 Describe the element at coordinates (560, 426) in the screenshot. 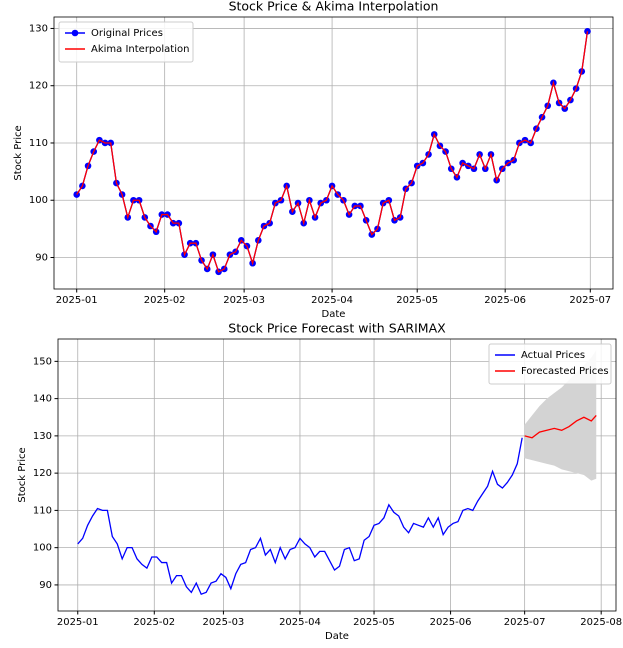

I see `series-line` at that location.